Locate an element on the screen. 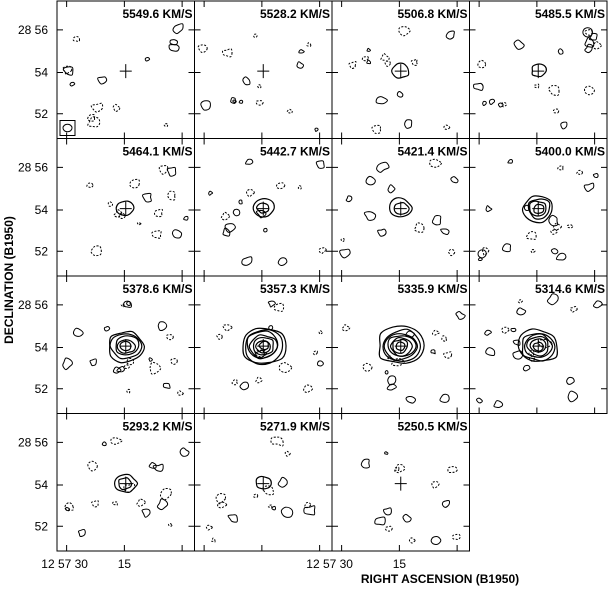 The width and height of the screenshot is (611, 590). channel-panel: 5271.9 KM/S is located at coordinates (263, 482).